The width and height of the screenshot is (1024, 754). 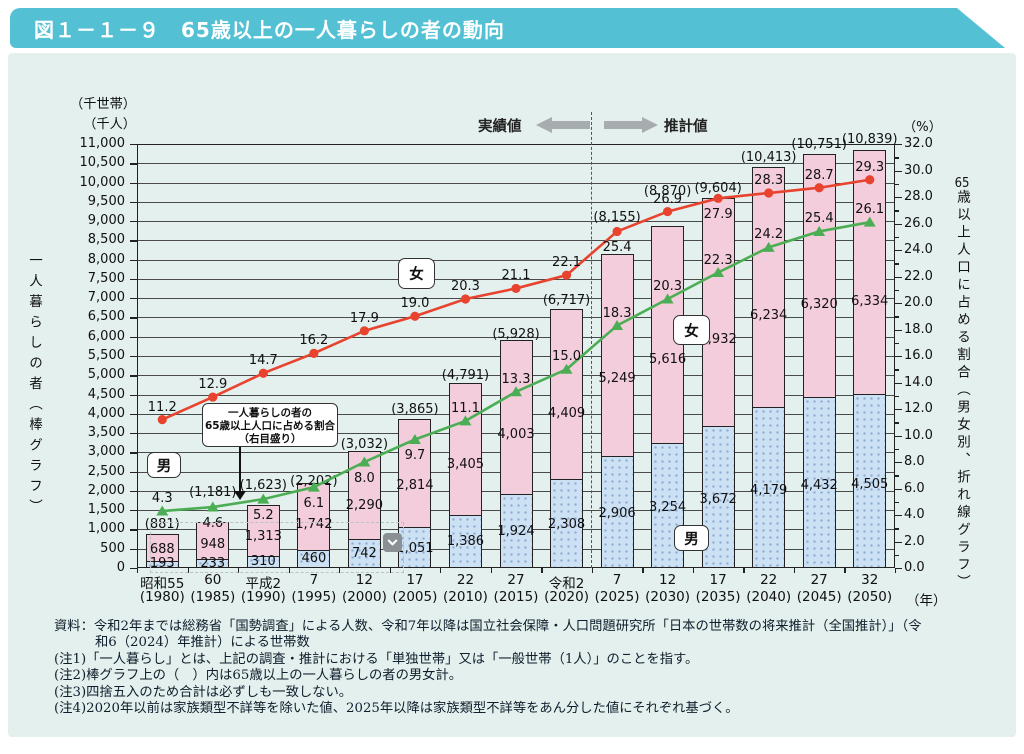 What do you see at coordinates (213, 597) in the screenshot?
I see `x-axis-label-year: (1985)` at bounding box center [213, 597].